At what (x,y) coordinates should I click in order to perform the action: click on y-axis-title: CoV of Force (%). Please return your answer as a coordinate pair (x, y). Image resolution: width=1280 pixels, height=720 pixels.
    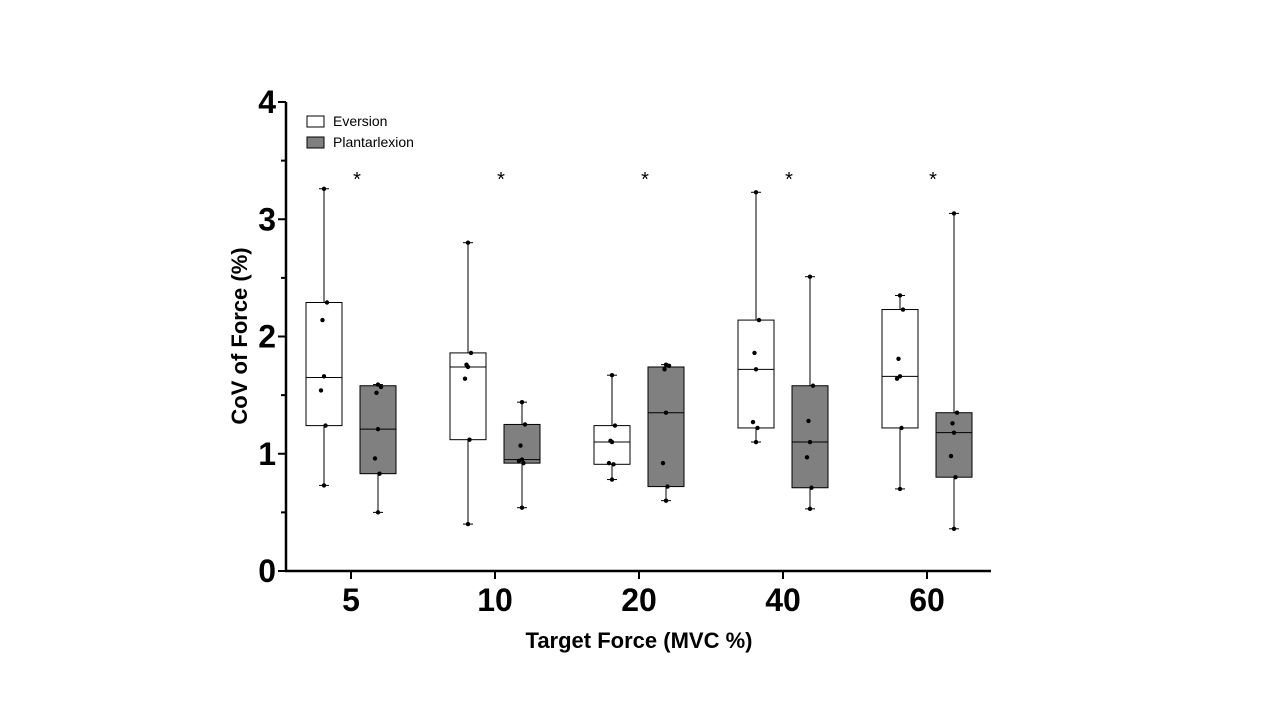
    Looking at the image, I should click on (239, 335).